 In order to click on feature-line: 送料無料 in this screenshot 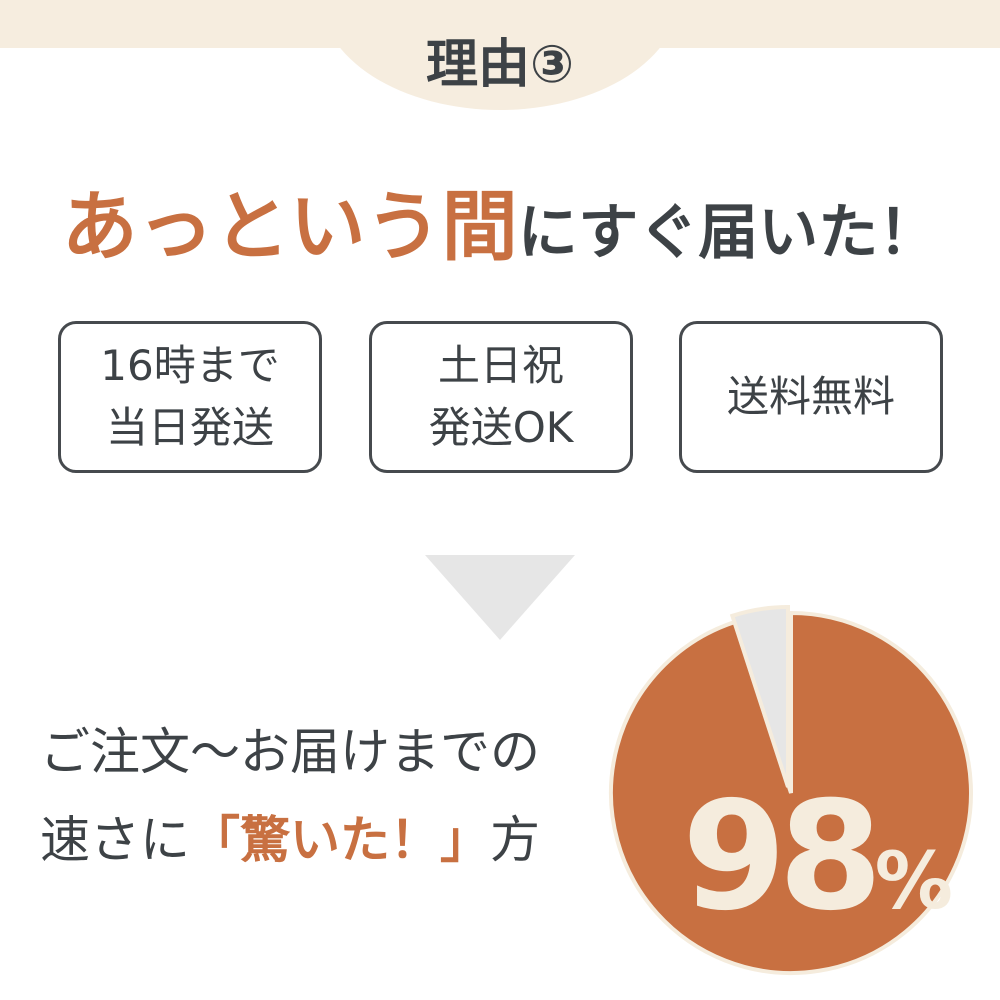, I will do `click(810, 396)`.